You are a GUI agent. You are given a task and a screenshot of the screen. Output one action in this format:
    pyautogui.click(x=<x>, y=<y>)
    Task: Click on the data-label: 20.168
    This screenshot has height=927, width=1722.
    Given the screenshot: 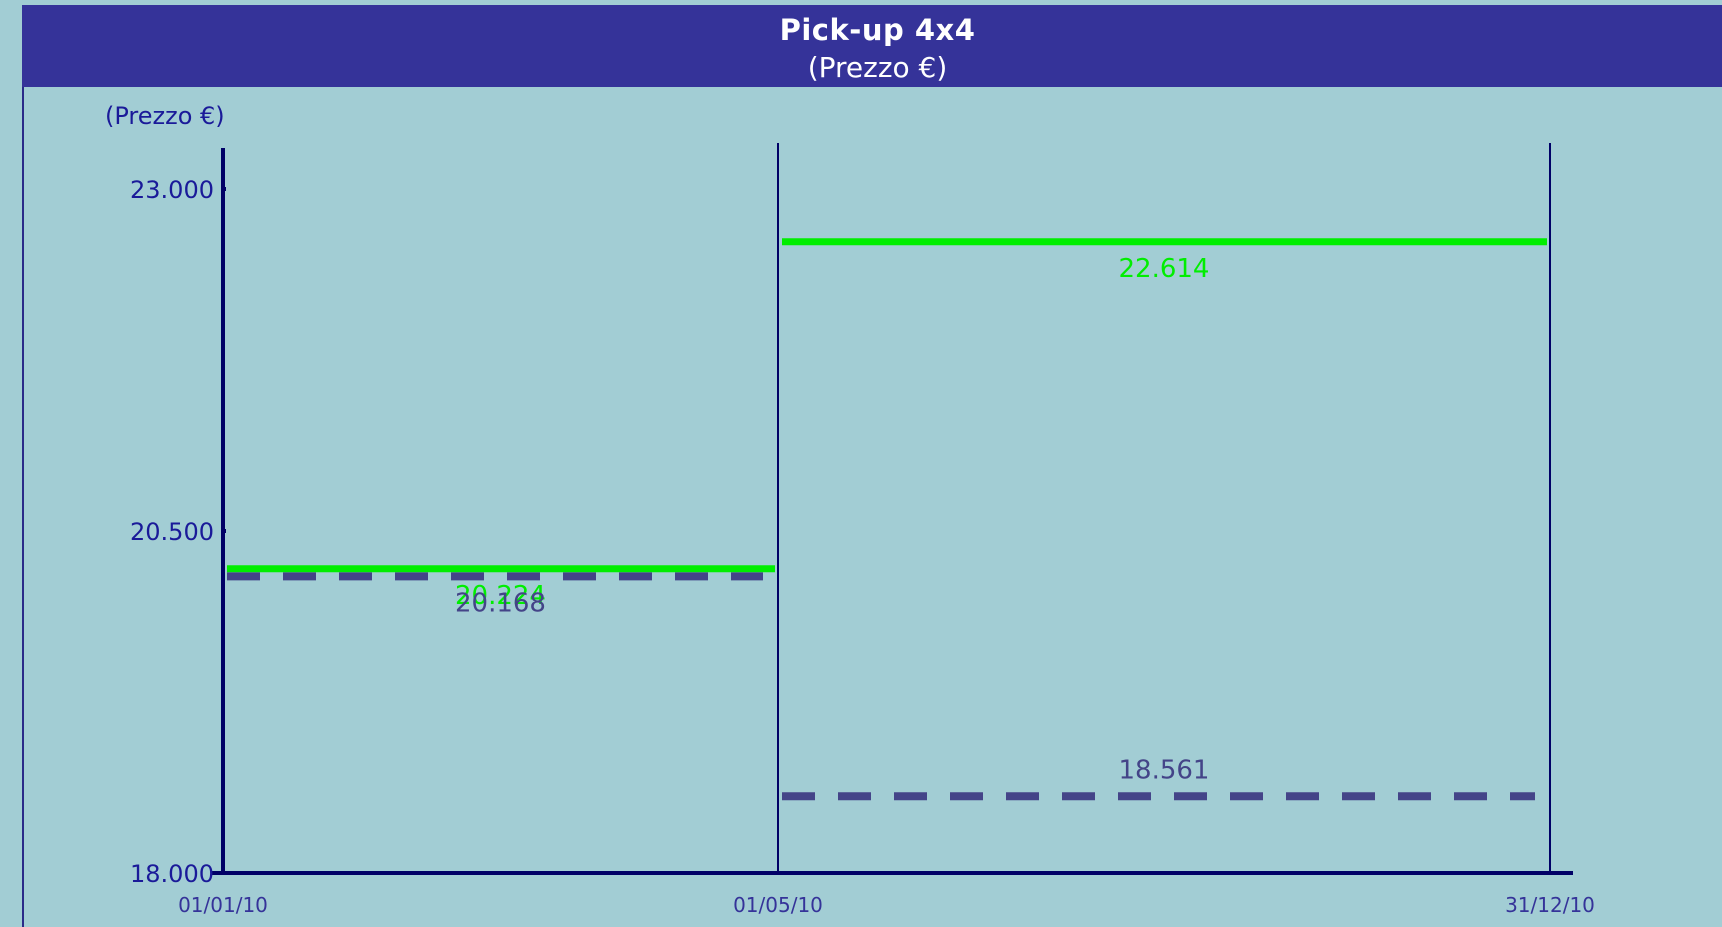 What is the action you would take?
    pyautogui.click(x=500, y=603)
    